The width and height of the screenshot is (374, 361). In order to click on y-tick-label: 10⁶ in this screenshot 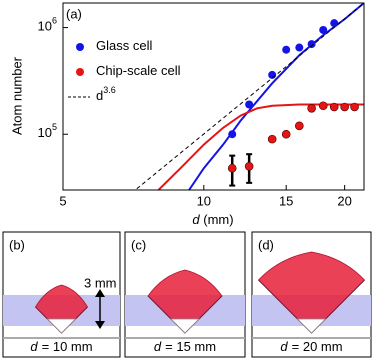, I will do `click(47, 25)`.